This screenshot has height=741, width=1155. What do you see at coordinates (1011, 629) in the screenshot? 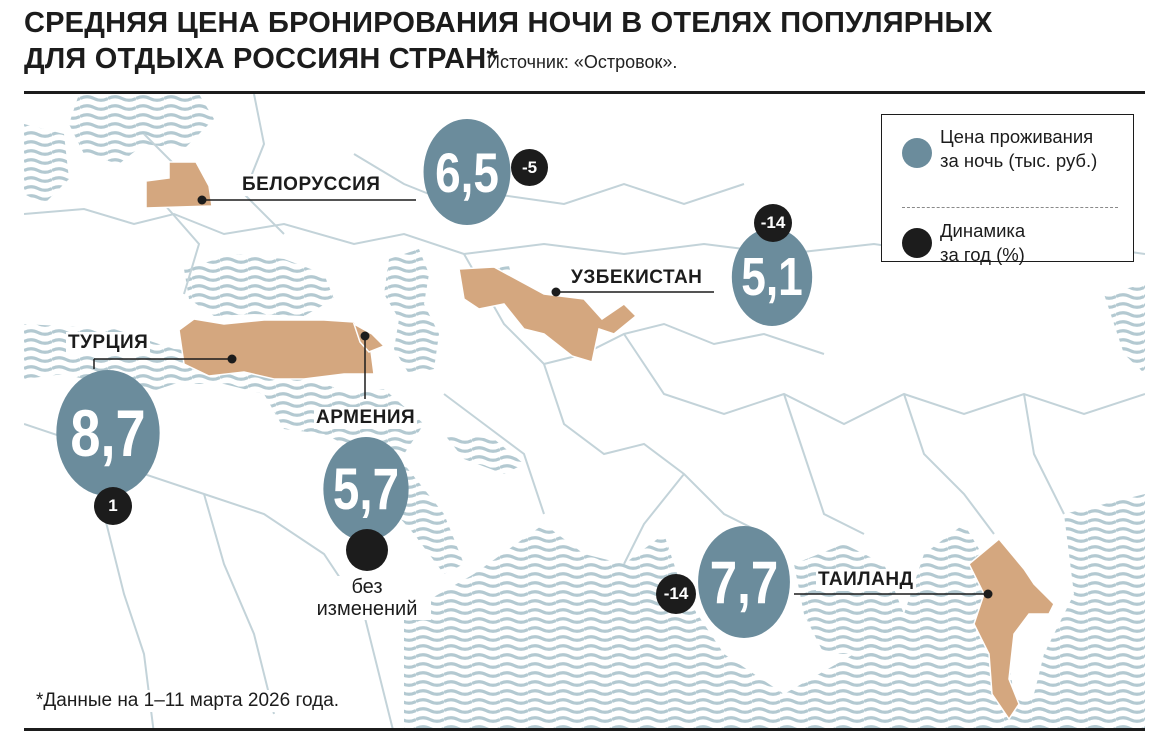
I see `thailand-shape` at bounding box center [1011, 629].